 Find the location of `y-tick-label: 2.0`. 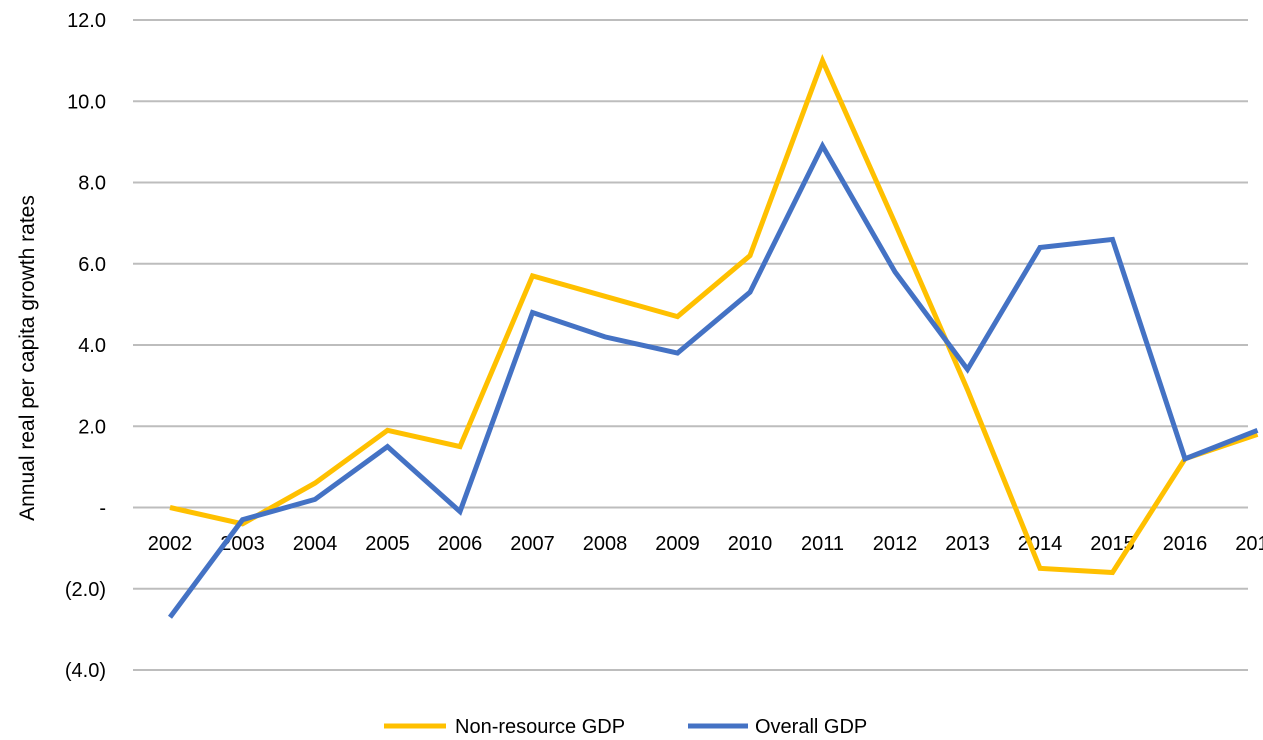

y-tick-label: 2.0 is located at coordinates (92, 427).